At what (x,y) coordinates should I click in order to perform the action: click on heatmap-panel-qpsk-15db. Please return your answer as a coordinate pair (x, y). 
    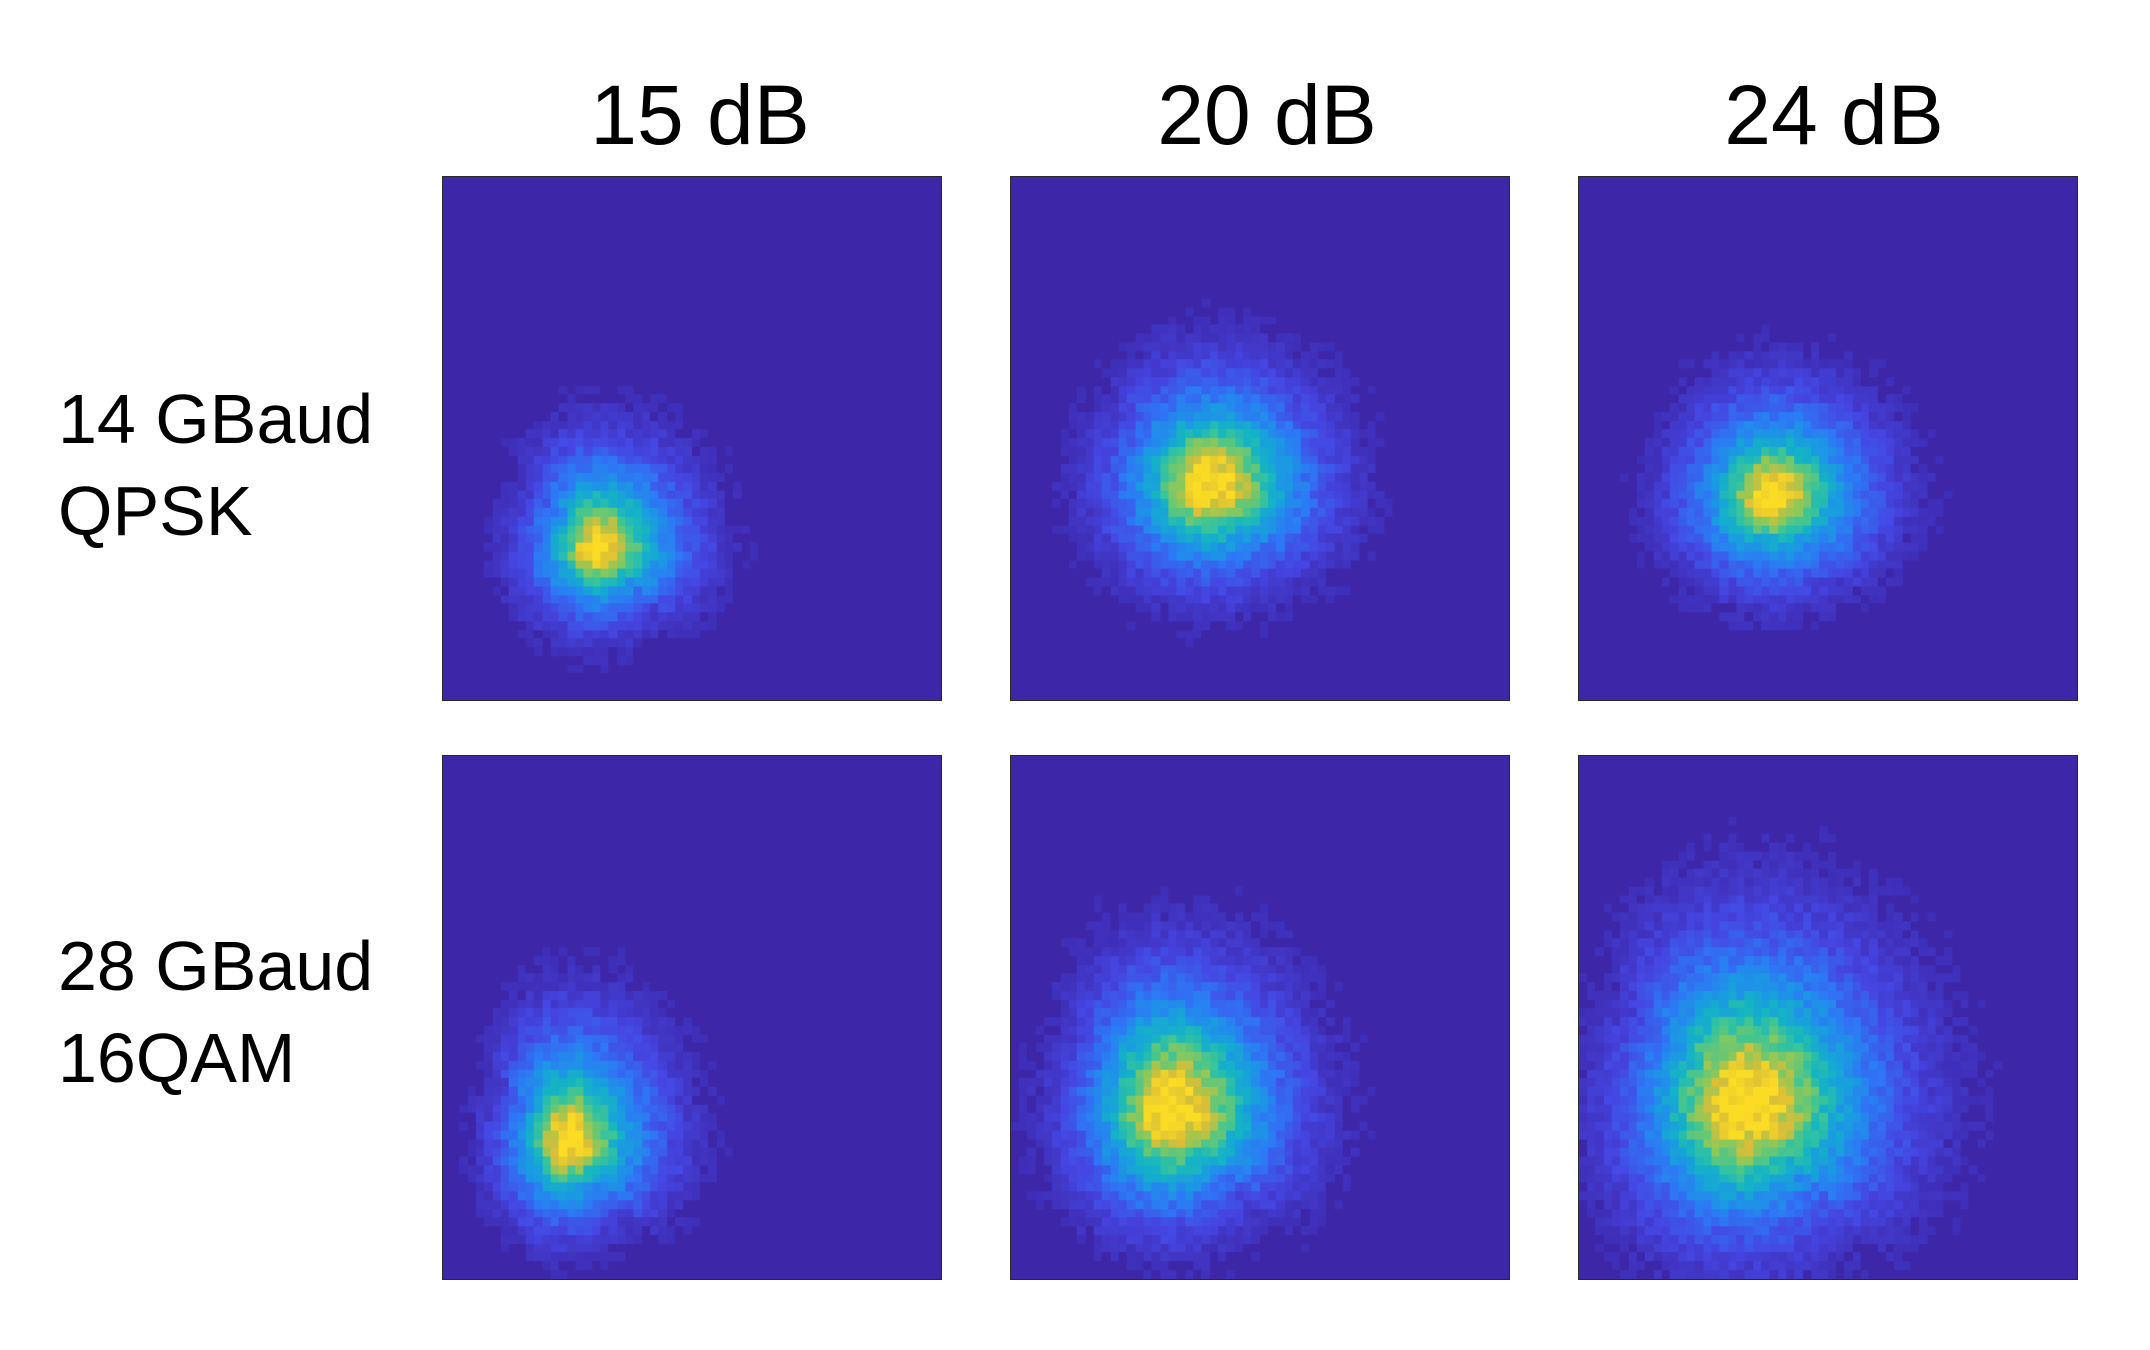
    Looking at the image, I should click on (692, 438).